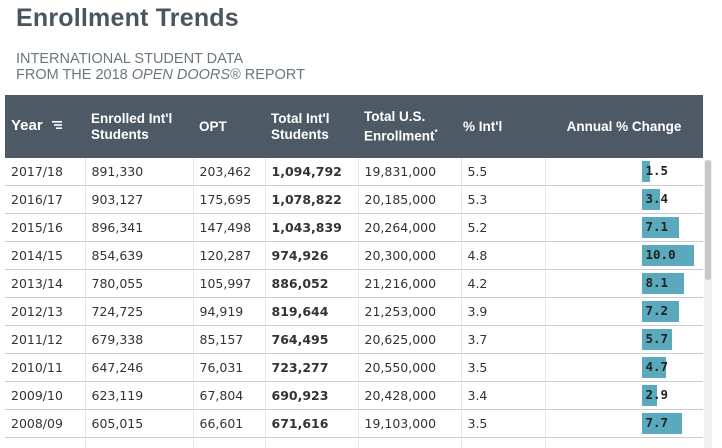  What do you see at coordinates (409, 311) in the screenshot?
I see `cell-total-us: 21,253,000` at bounding box center [409, 311].